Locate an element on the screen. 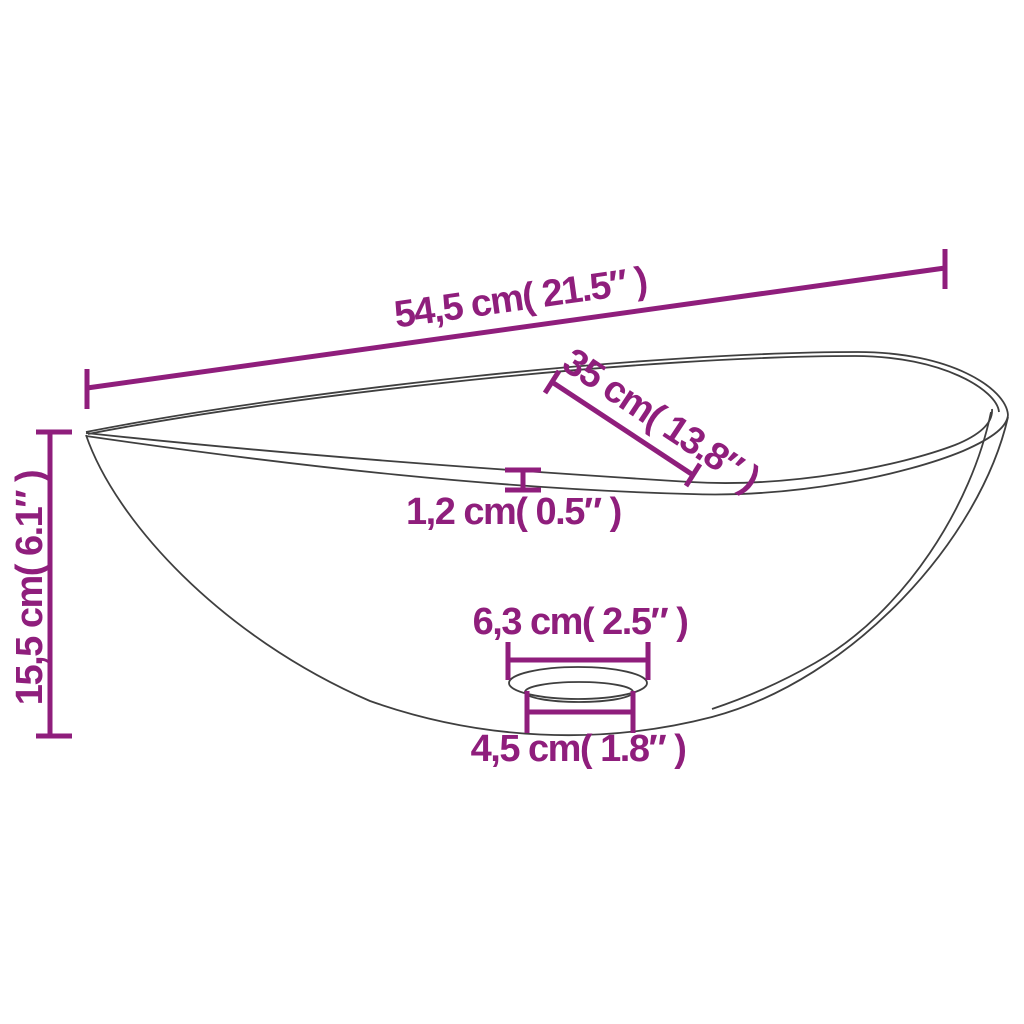 Image resolution: width=1024 pixels, height=1024 pixels. dimension-glass-thickness is located at coordinates (523, 480).